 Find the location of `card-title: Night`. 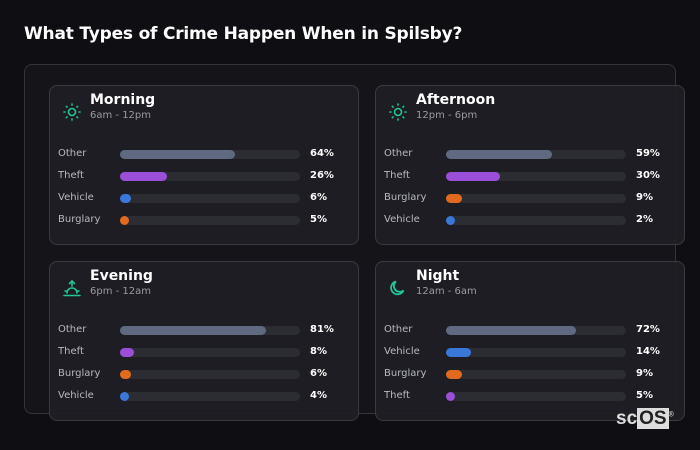

card-title: Night is located at coordinates (438, 276).